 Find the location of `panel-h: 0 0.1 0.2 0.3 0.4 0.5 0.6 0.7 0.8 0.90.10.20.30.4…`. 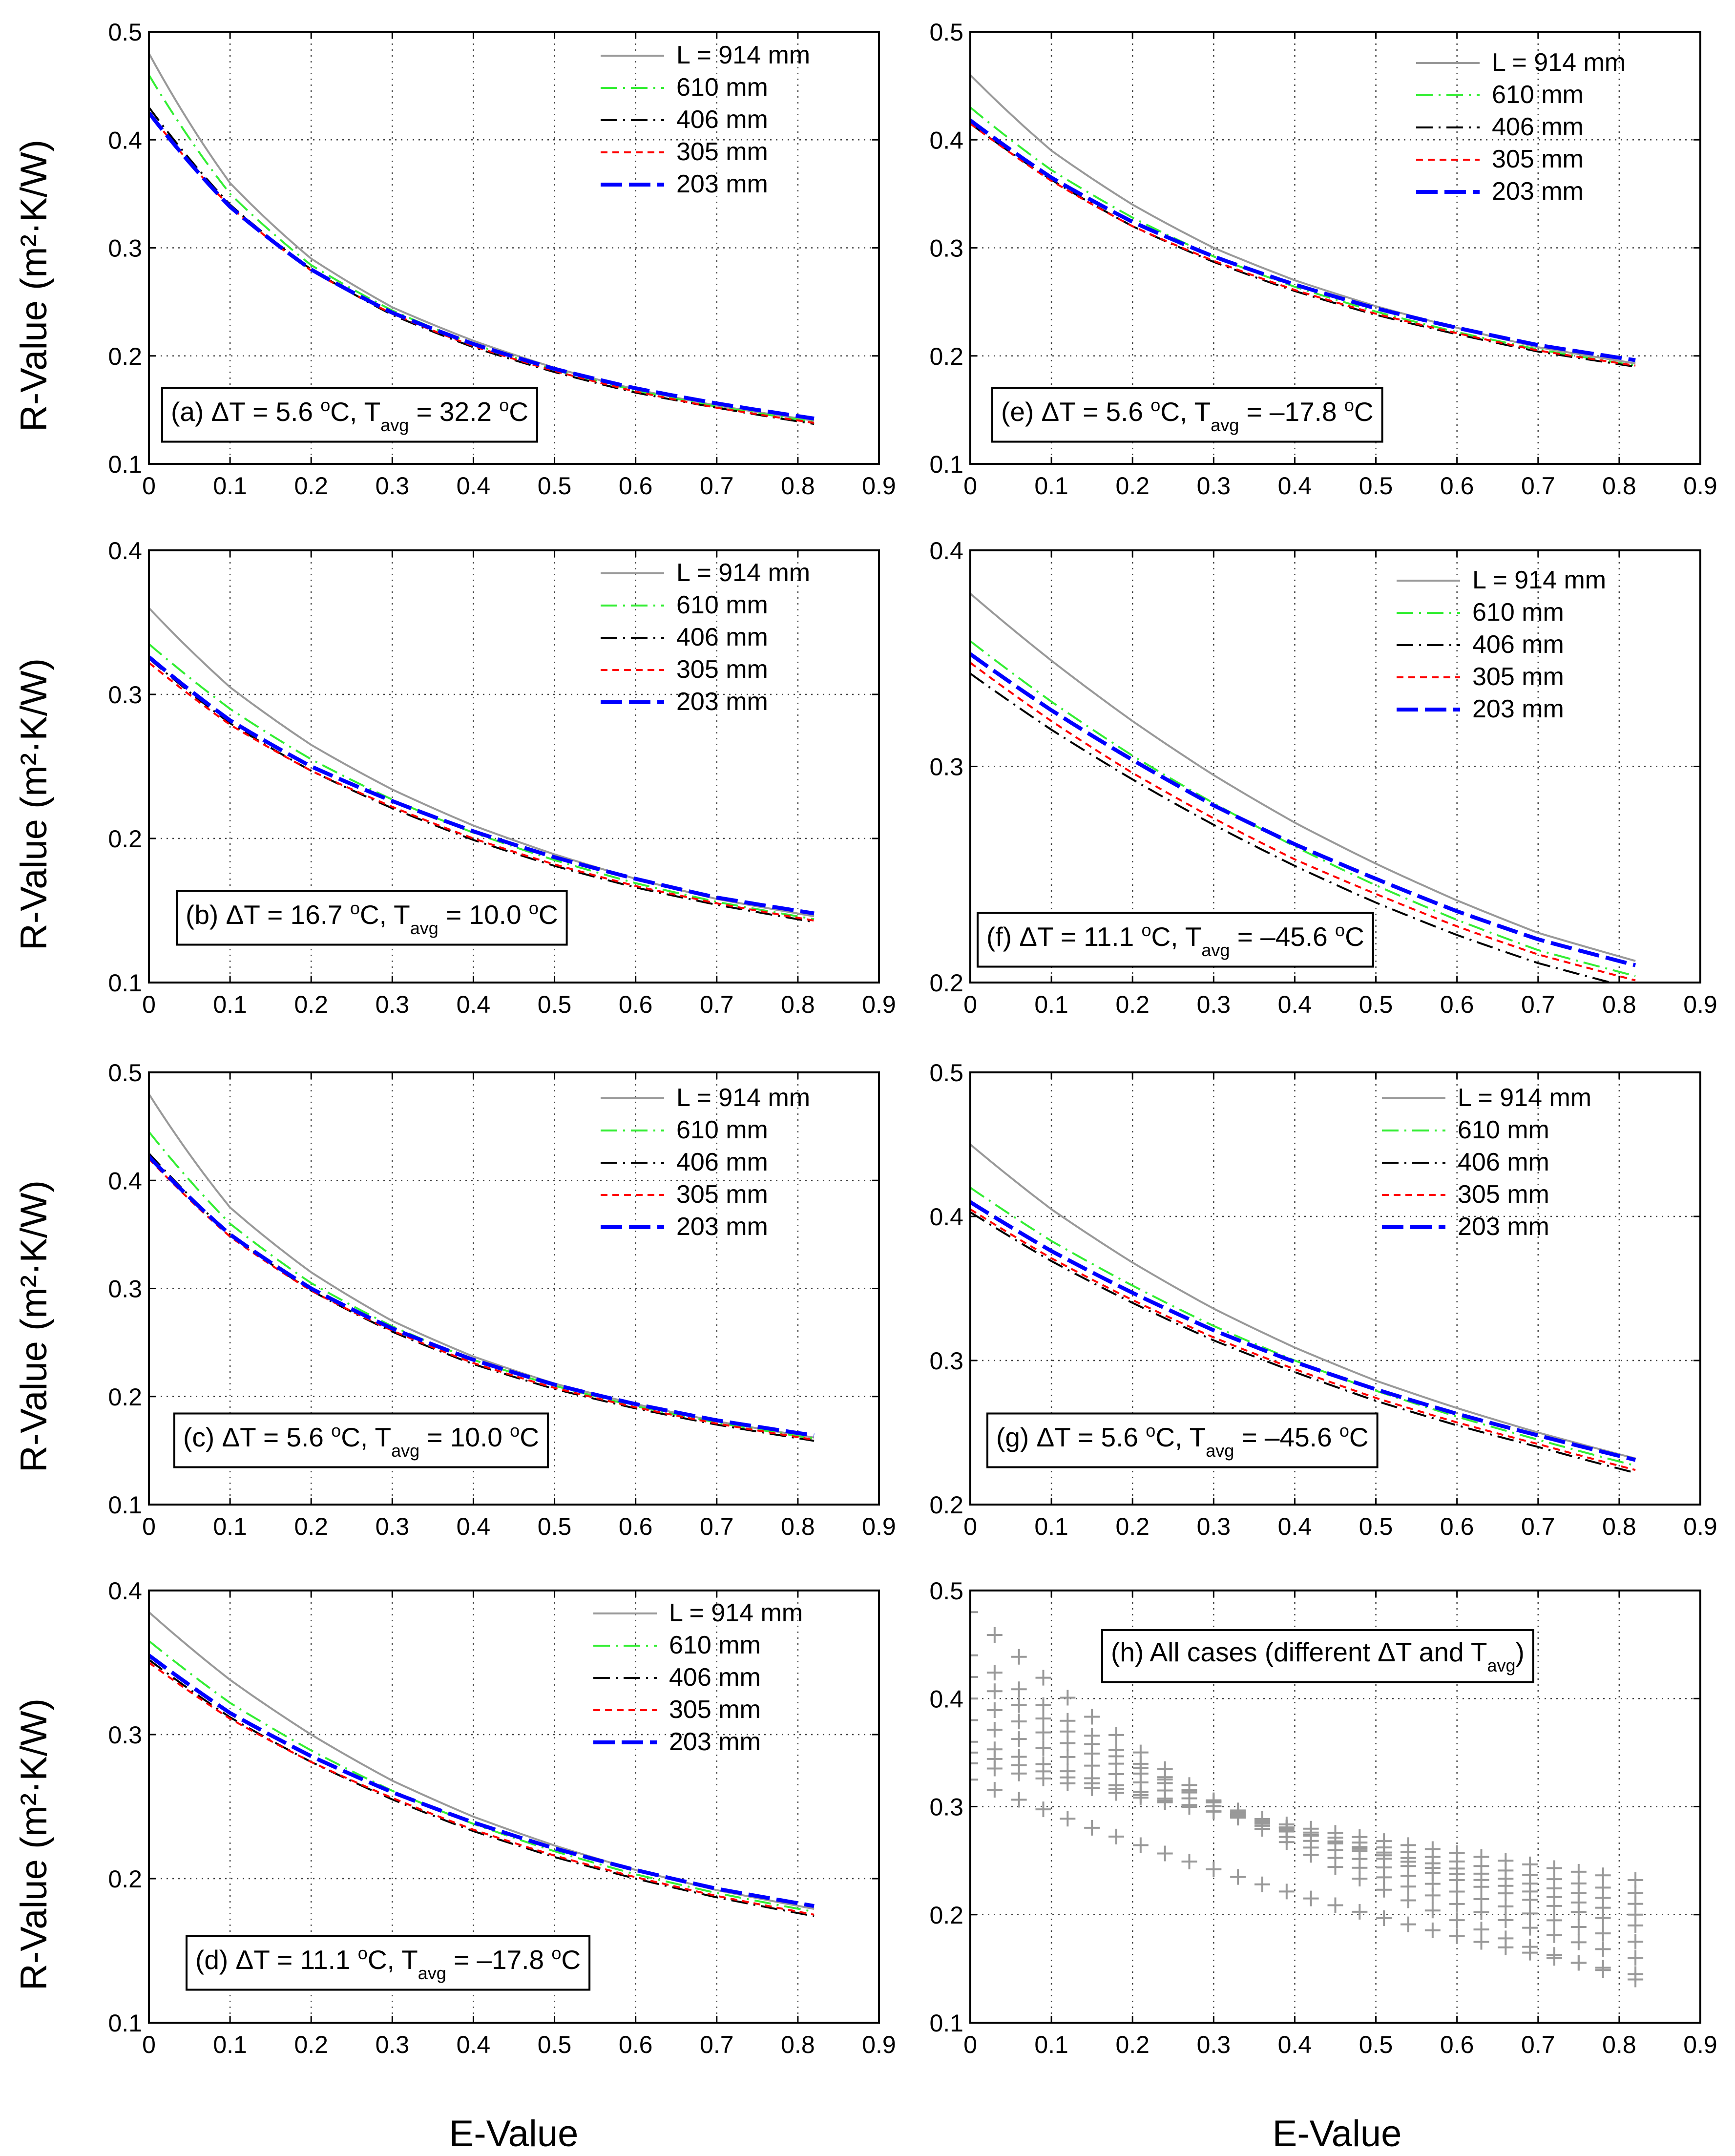

panel-h: 0 0.1 0.2 0.3 0.4 0.5 0.6 0.7 0.8 0.90.10.20.30.4… is located at coordinates (1323, 1817).